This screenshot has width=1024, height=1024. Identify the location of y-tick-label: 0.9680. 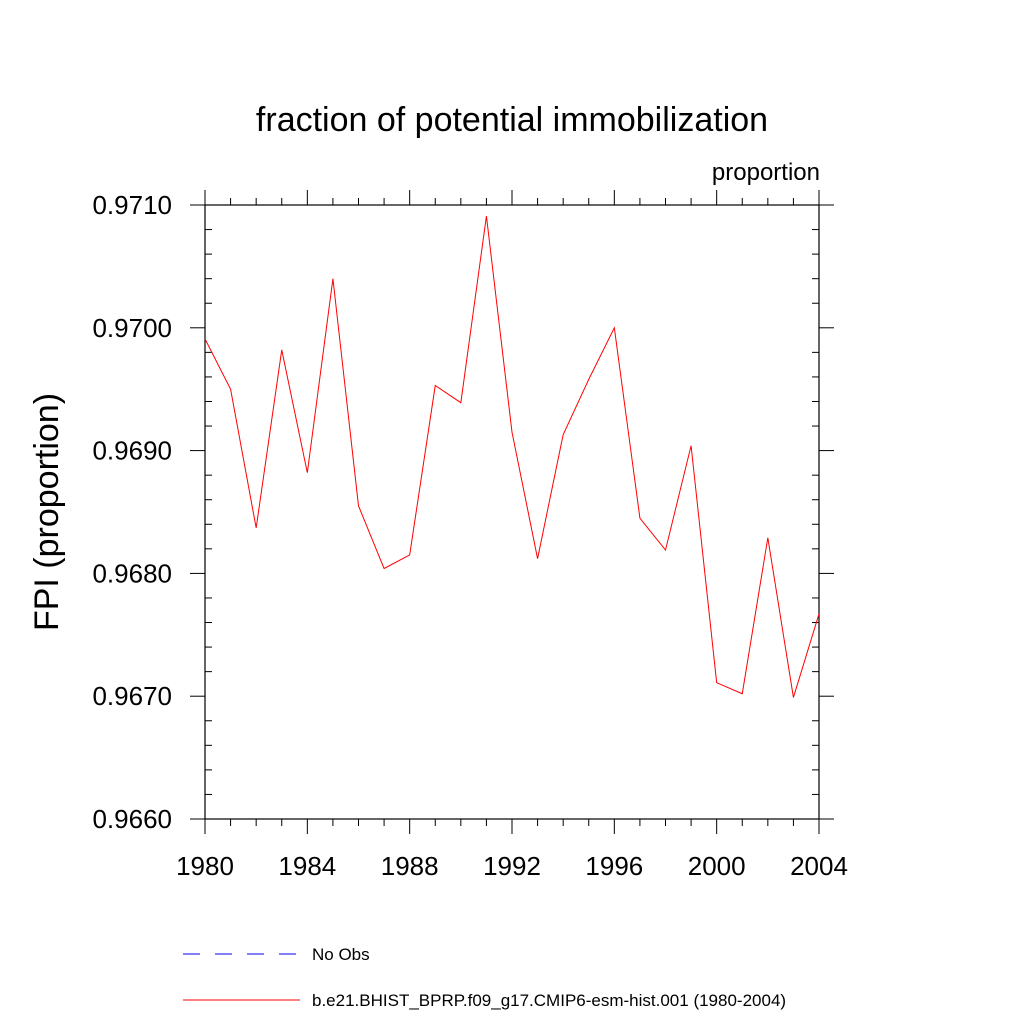
(132, 573).